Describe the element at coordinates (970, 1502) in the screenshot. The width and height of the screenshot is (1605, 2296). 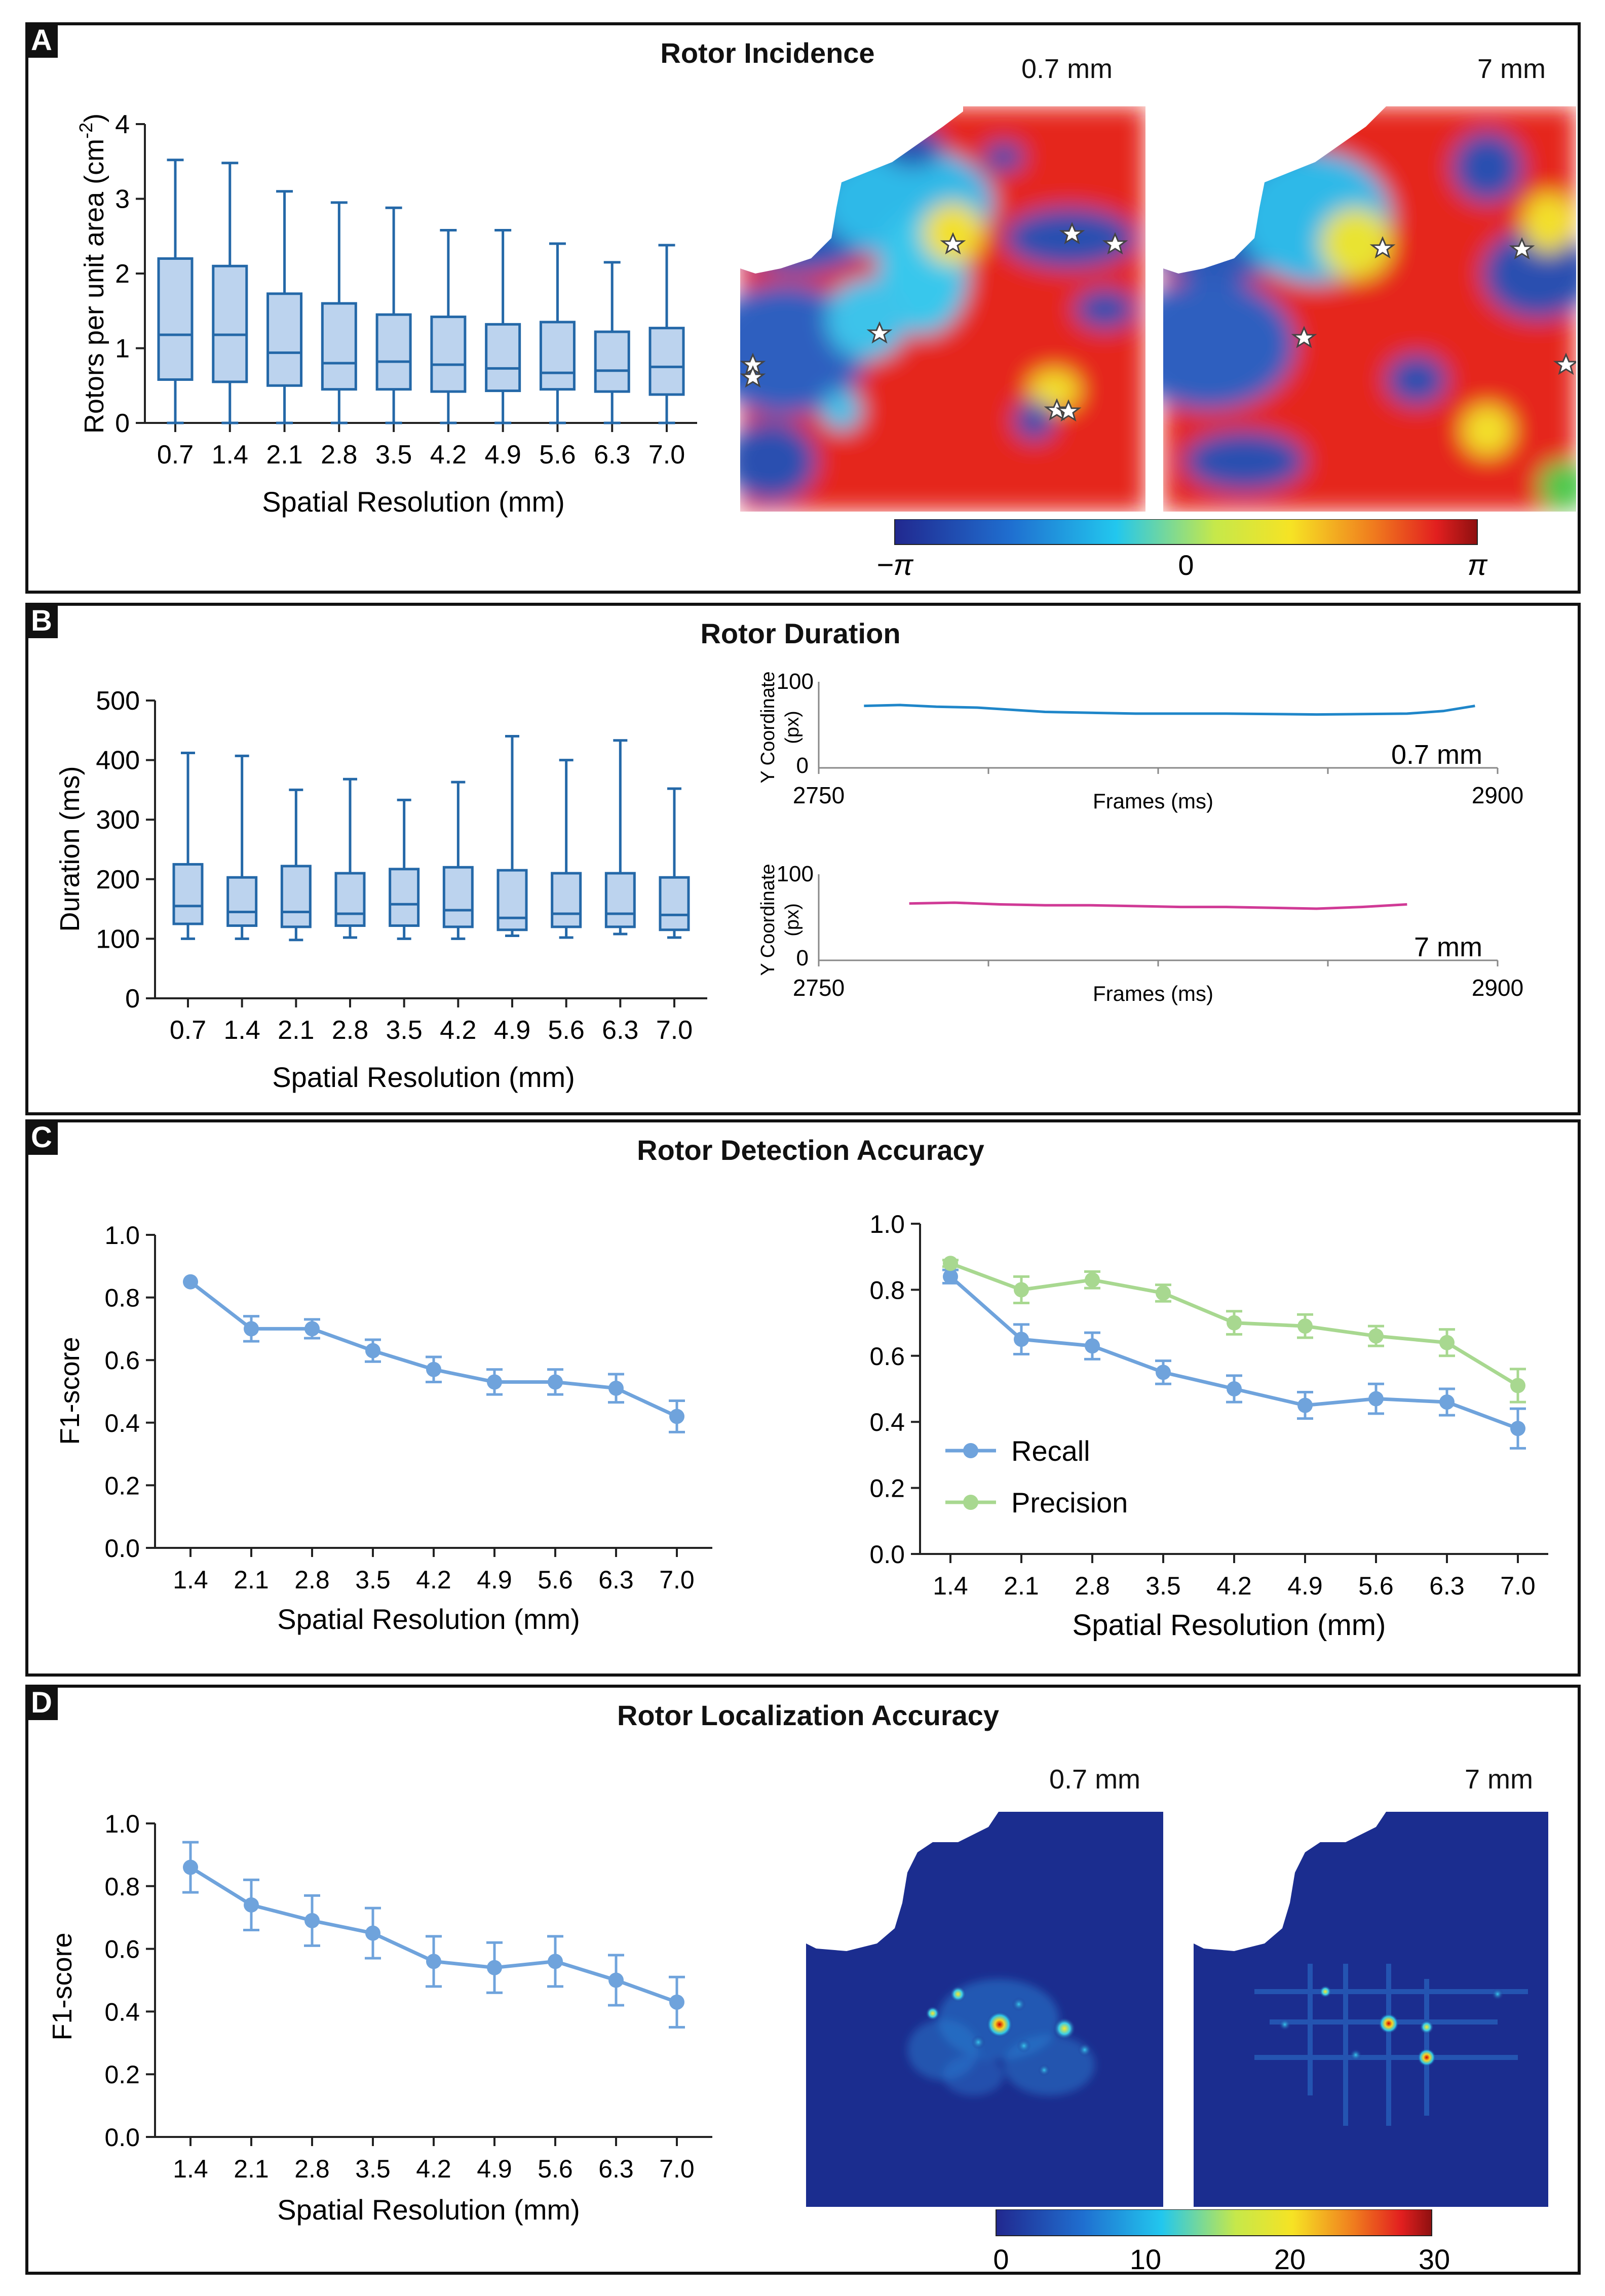
I see `legend-marker` at that location.